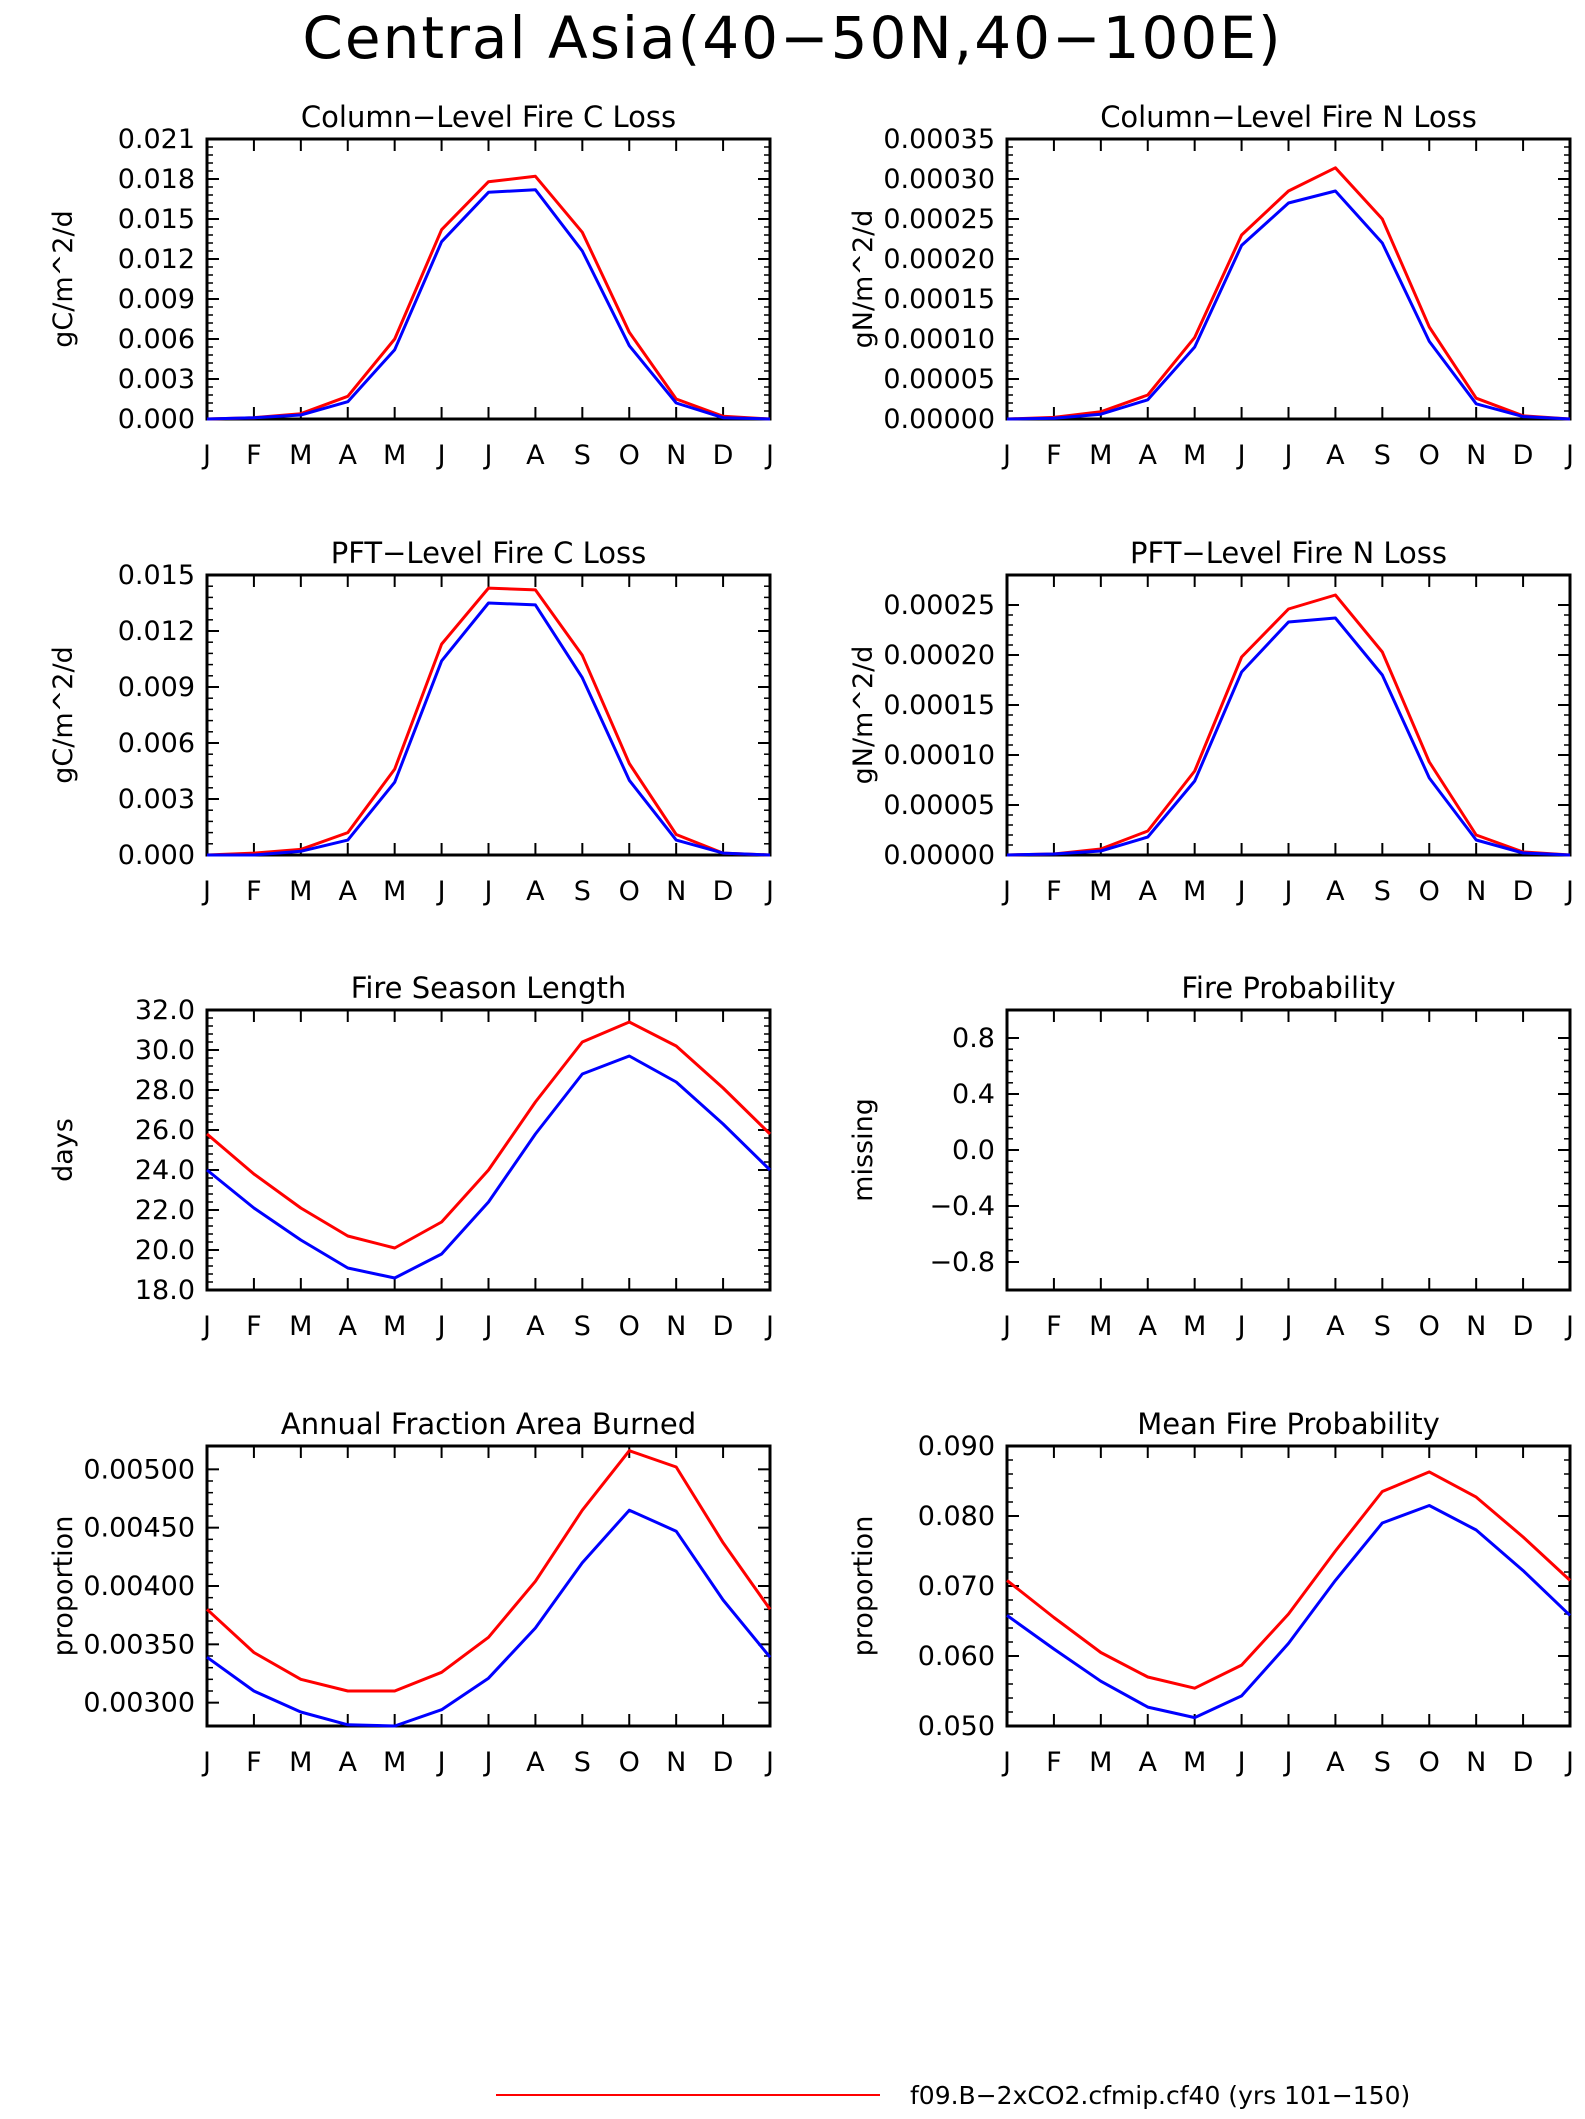 The height and width of the screenshot is (2119, 1585). What do you see at coordinates (489, 553) in the screenshot?
I see `panel-title: PFT−Level Fire C Loss` at bounding box center [489, 553].